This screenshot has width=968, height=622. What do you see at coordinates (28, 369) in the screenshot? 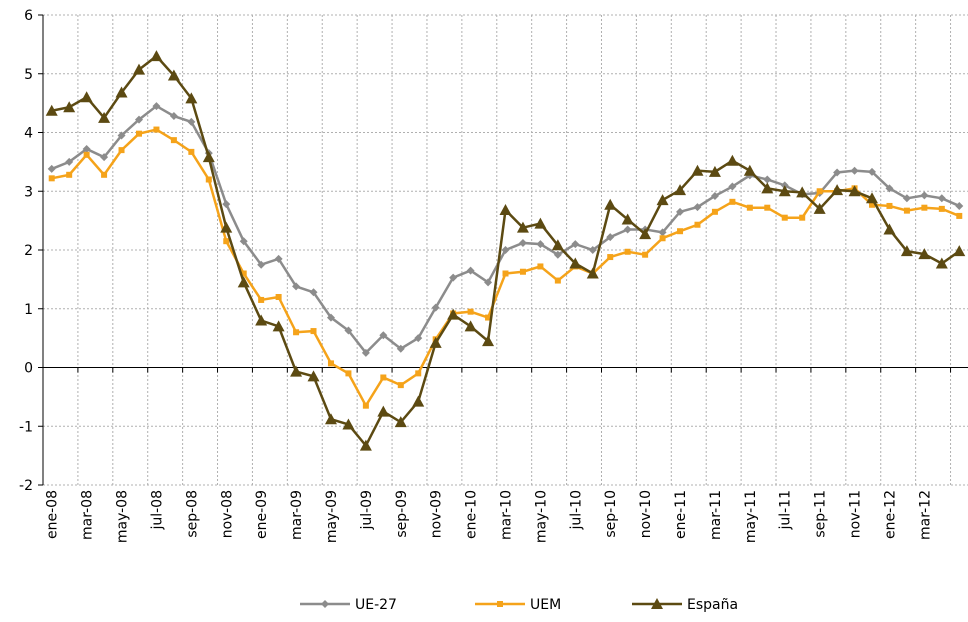
I see `y-tick-label: 0` at bounding box center [28, 369].